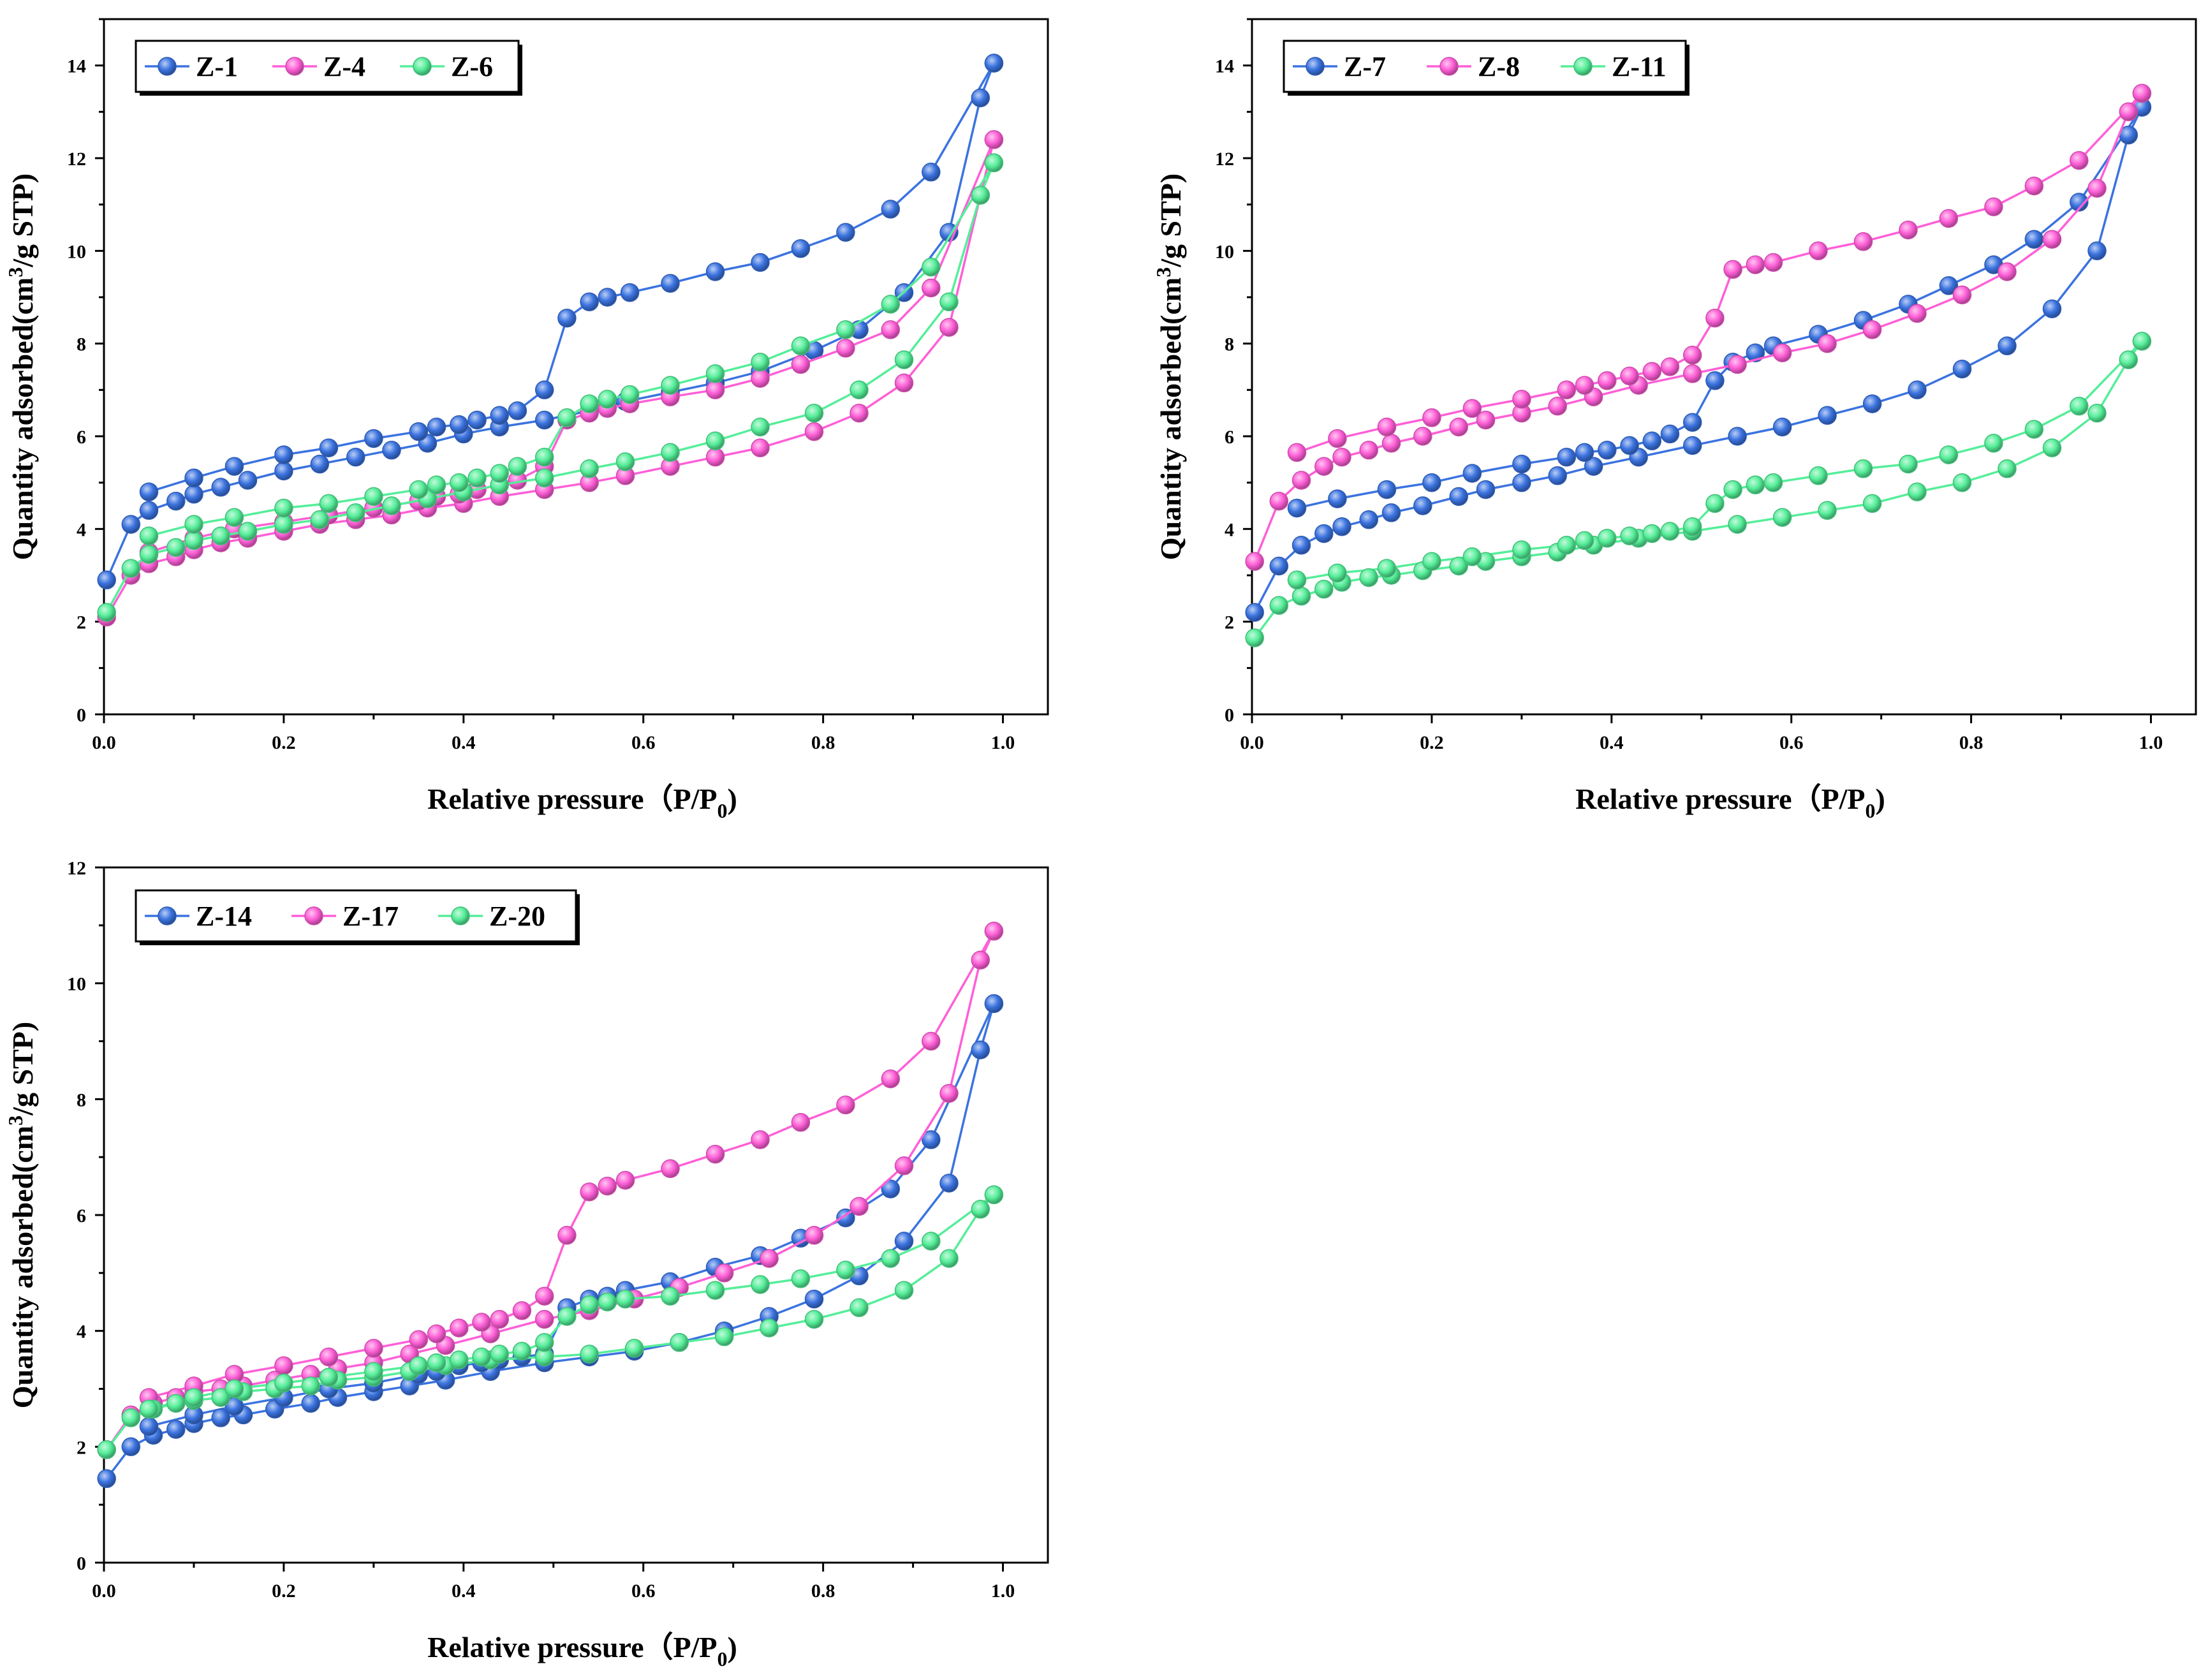 This screenshot has width=2208, height=1680. Describe the element at coordinates (104, 743) in the screenshot. I see `x-tick-label: 0.0` at that location.